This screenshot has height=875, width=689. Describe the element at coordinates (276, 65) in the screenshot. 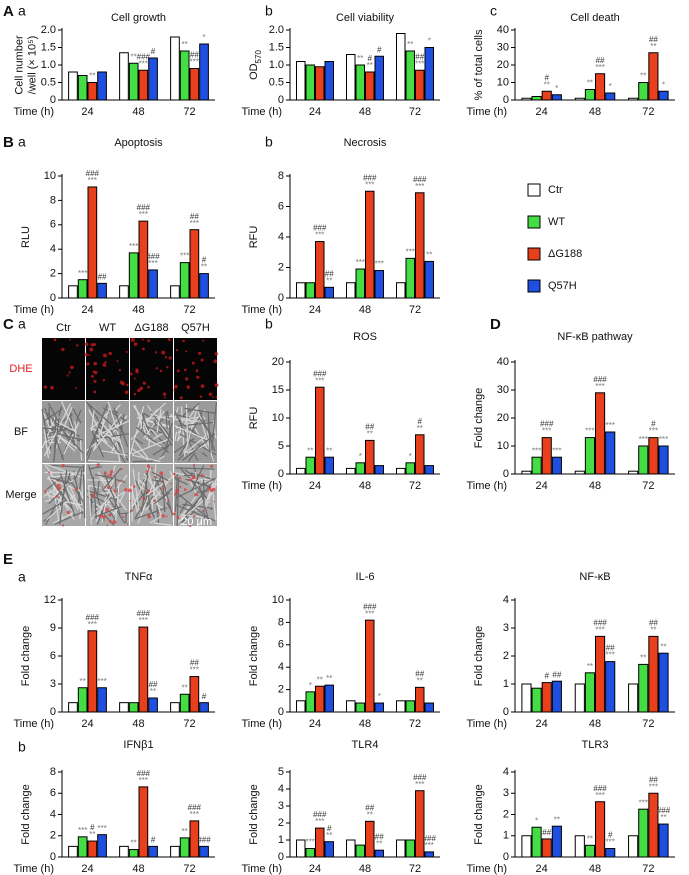

I see `y-tick-label: 1.0` at that location.